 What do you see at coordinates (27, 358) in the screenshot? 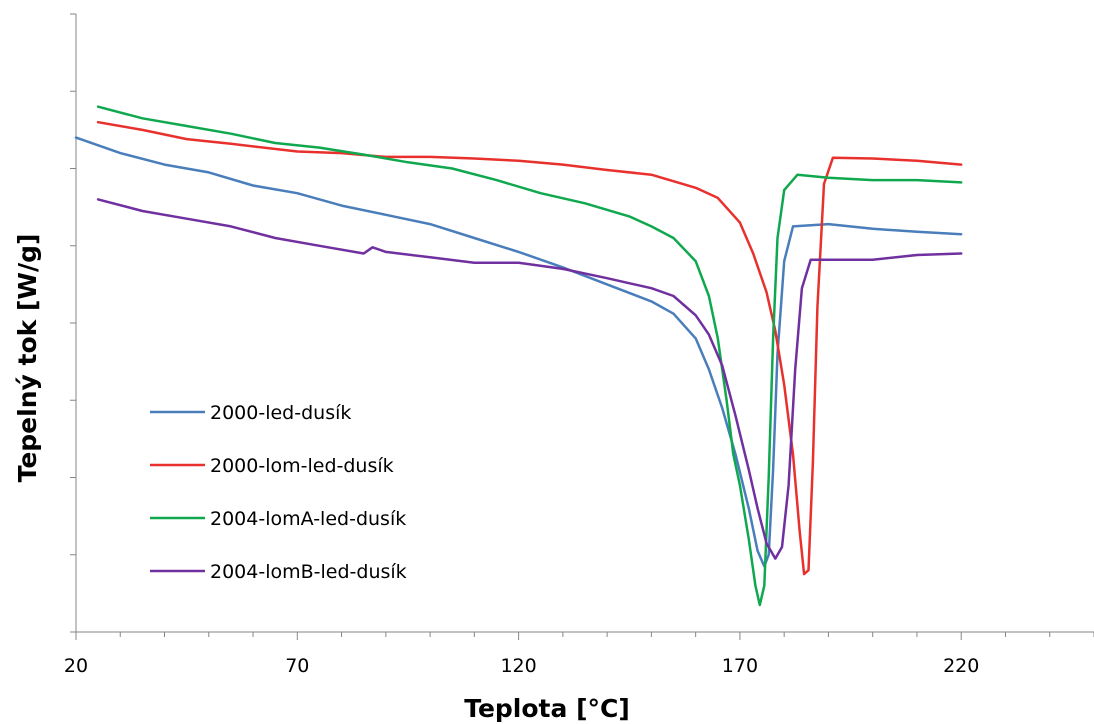
I see `y-axis-title: Tepelný tok [W/g]` at bounding box center [27, 358].